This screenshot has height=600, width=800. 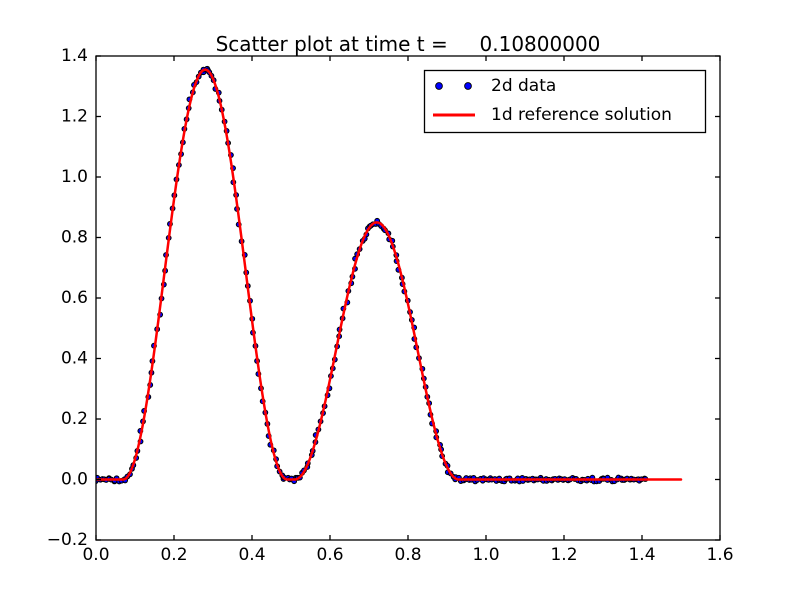 I want to click on y-tick-label: 1.0, so click(x=74, y=177).